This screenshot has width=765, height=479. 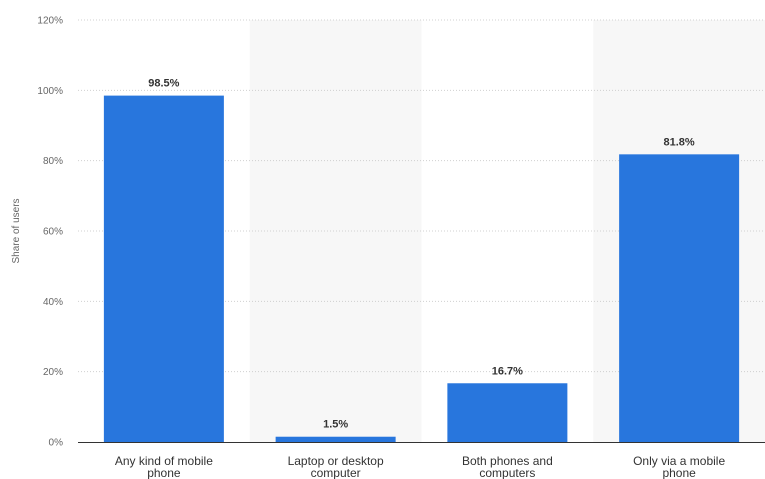 What do you see at coordinates (679, 142) in the screenshot?
I see `data-label: 81.8%` at bounding box center [679, 142].